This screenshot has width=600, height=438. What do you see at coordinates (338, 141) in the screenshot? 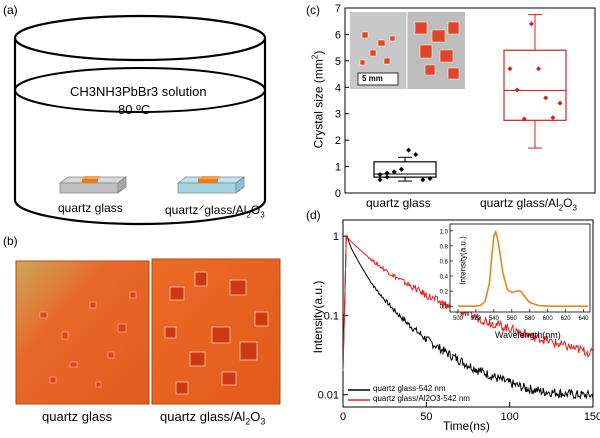
I see `ytick-label: 2` at bounding box center [338, 141].